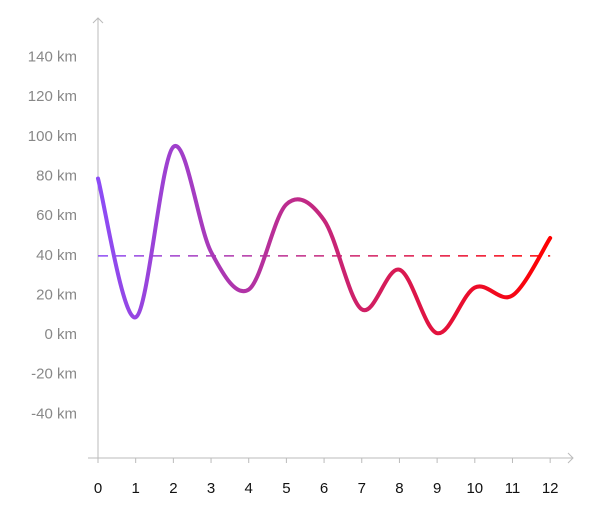 This screenshot has width=590, height=509. What do you see at coordinates (286, 488) in the screenshot?
I see `x-tick-label: 5` at bounding box center [286, 488].